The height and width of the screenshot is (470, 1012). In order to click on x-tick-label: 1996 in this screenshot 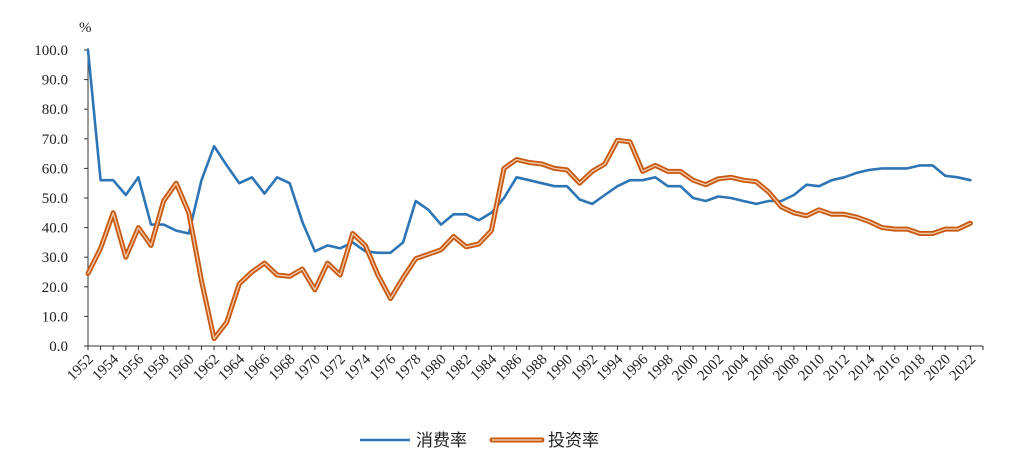, I will do `click(635, 367)`.